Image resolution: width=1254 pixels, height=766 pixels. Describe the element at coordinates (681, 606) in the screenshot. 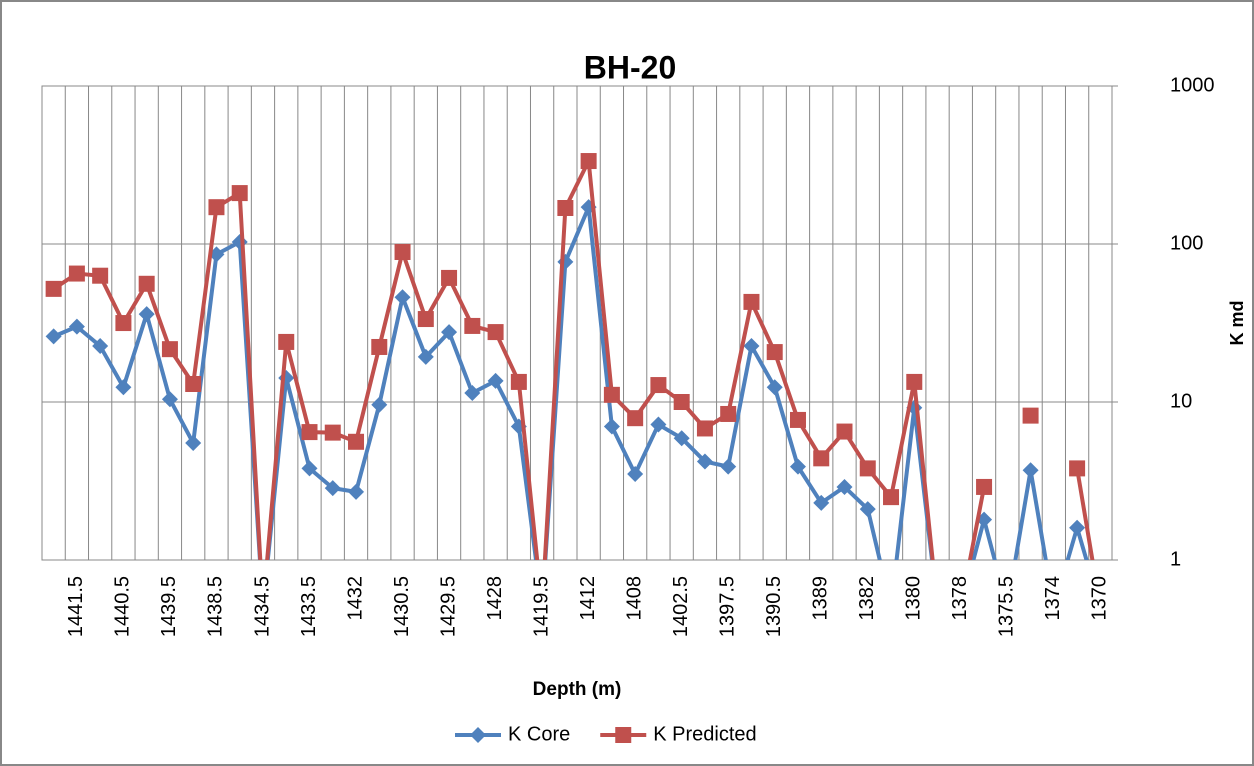

I see `x-tick-label: 1402.5` at that location.